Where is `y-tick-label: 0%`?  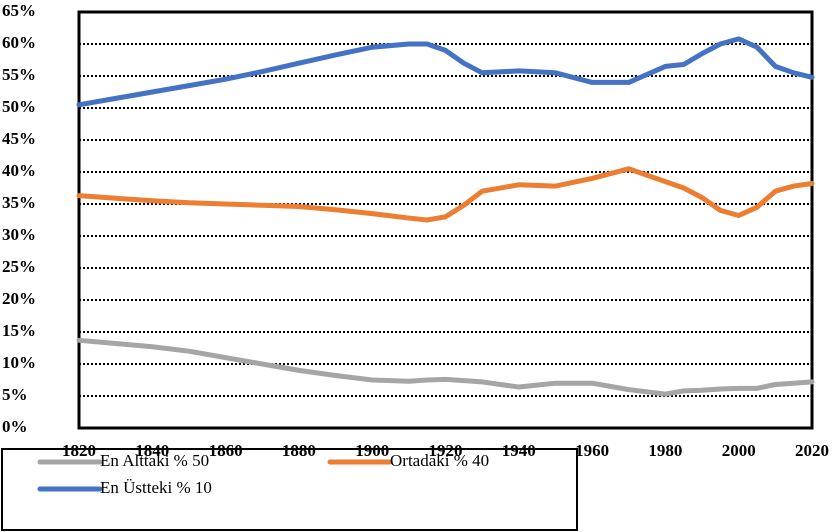 y-tick-label: 0% is located at coordinates (15, 426).